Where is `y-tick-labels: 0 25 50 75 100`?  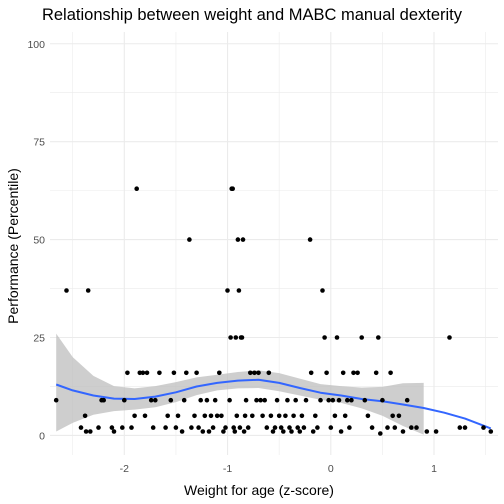
y-tick-labels: 0 25 50 75 100 is located at coordinates (36, 241).